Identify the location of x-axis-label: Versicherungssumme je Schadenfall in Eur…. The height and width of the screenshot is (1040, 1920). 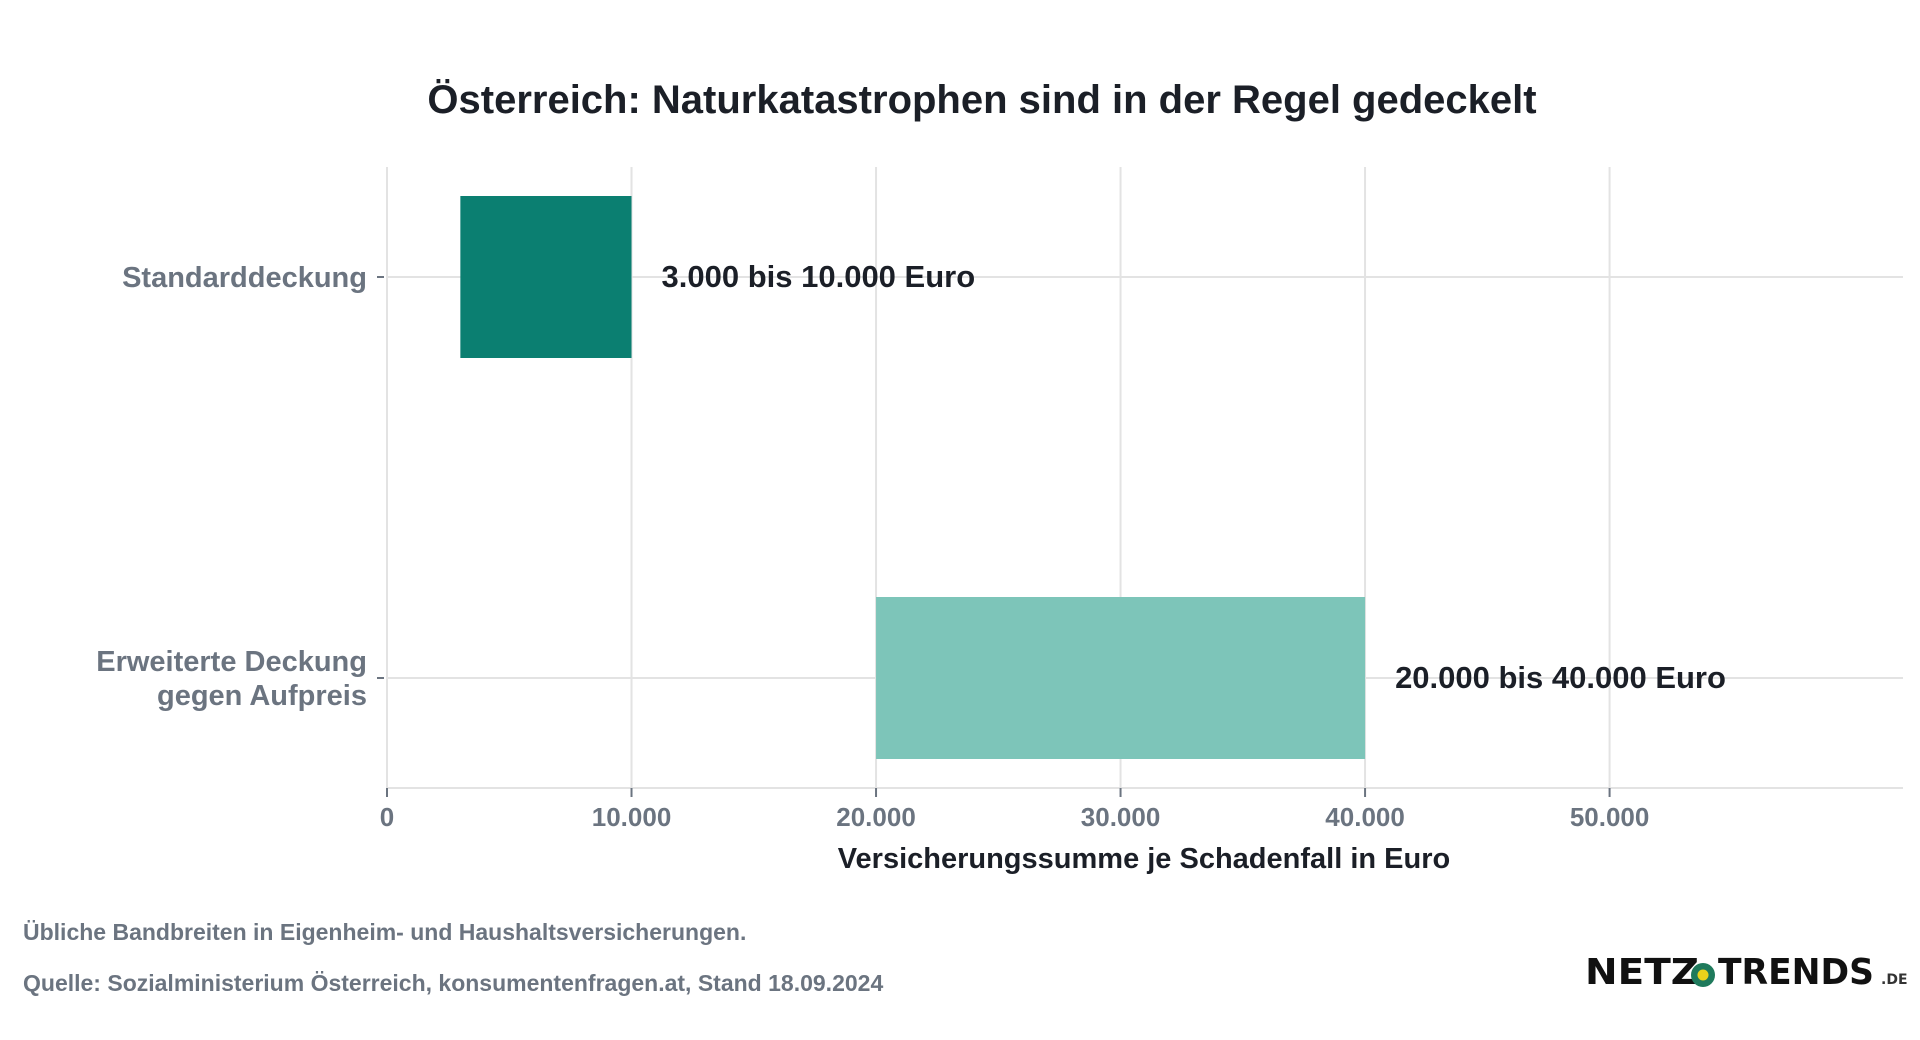
(1144, 859).